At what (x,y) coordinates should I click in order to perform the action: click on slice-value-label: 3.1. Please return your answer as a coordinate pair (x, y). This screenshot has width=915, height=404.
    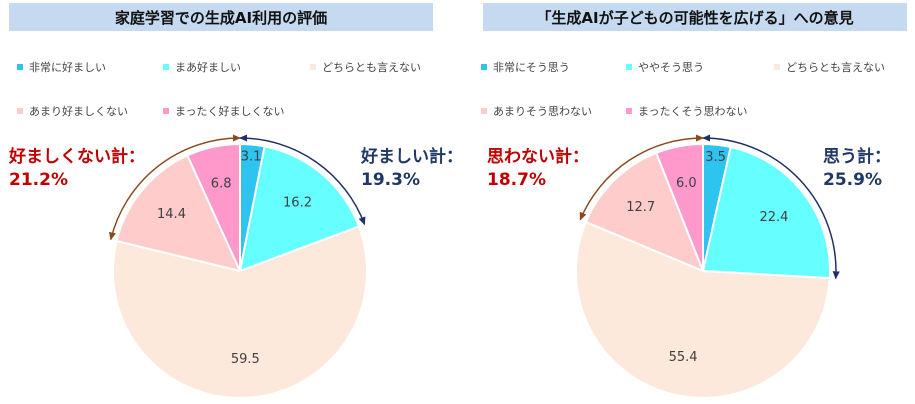
    Looking at the image, I should click on (251, 157).